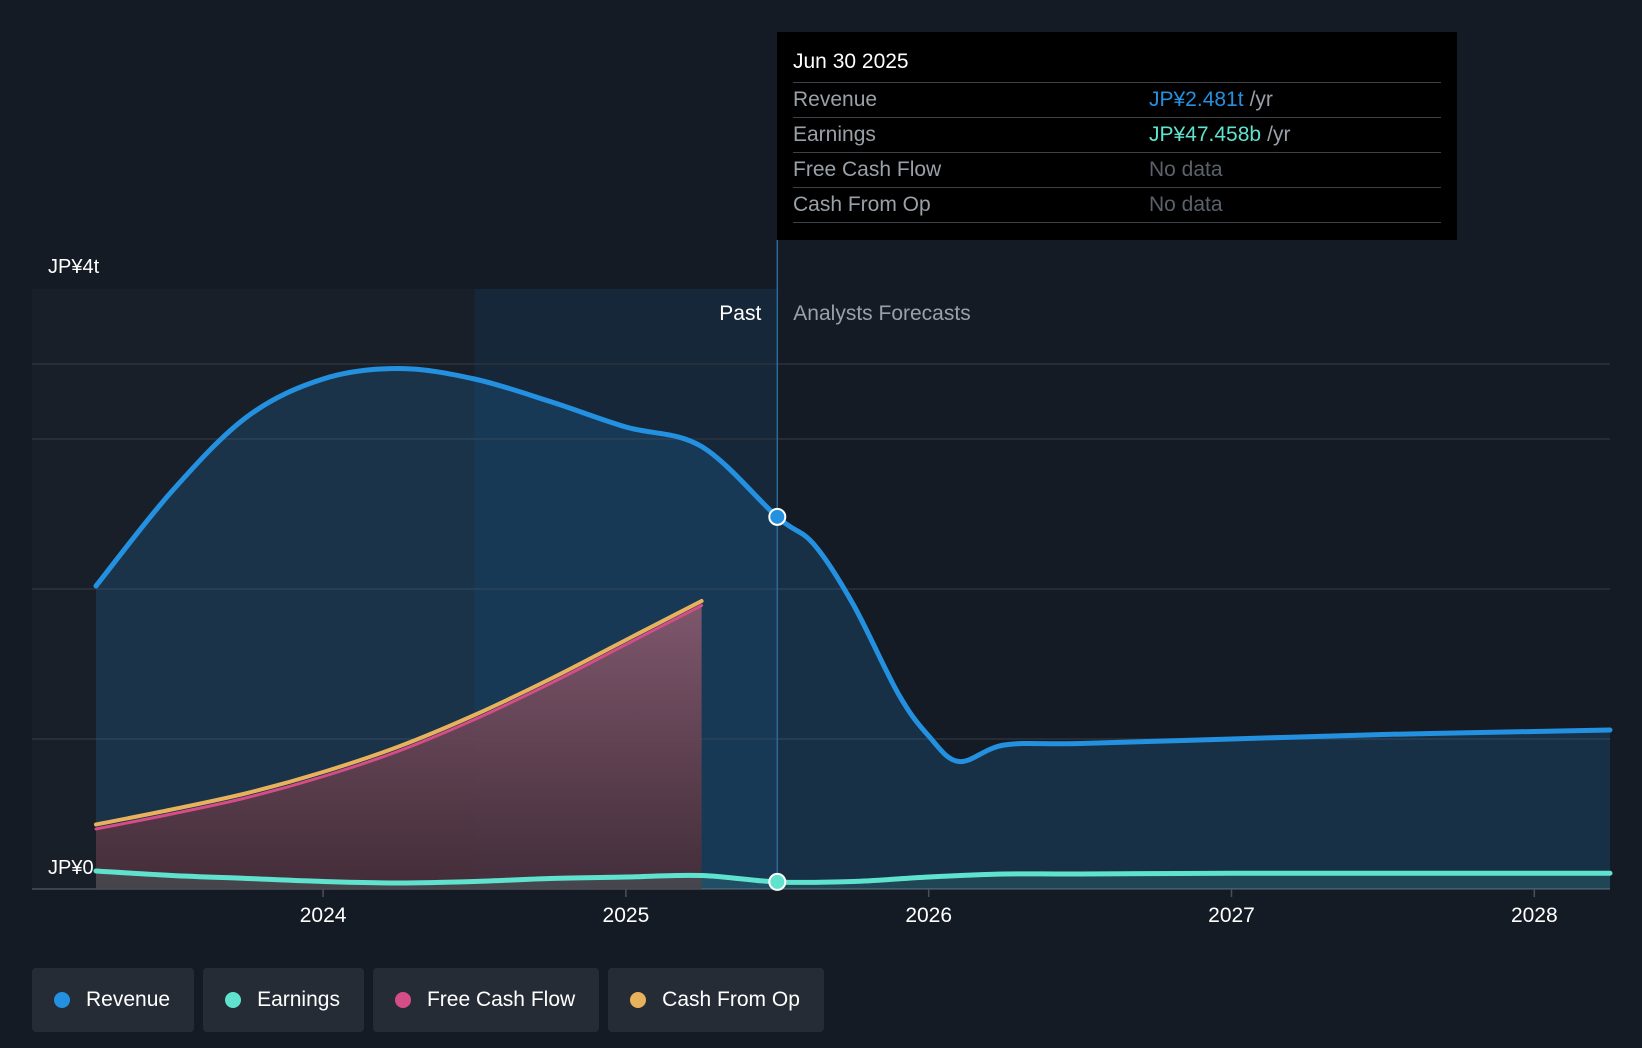  I want to click on free-cash-flow-dot-icon, so click(402, 1000).